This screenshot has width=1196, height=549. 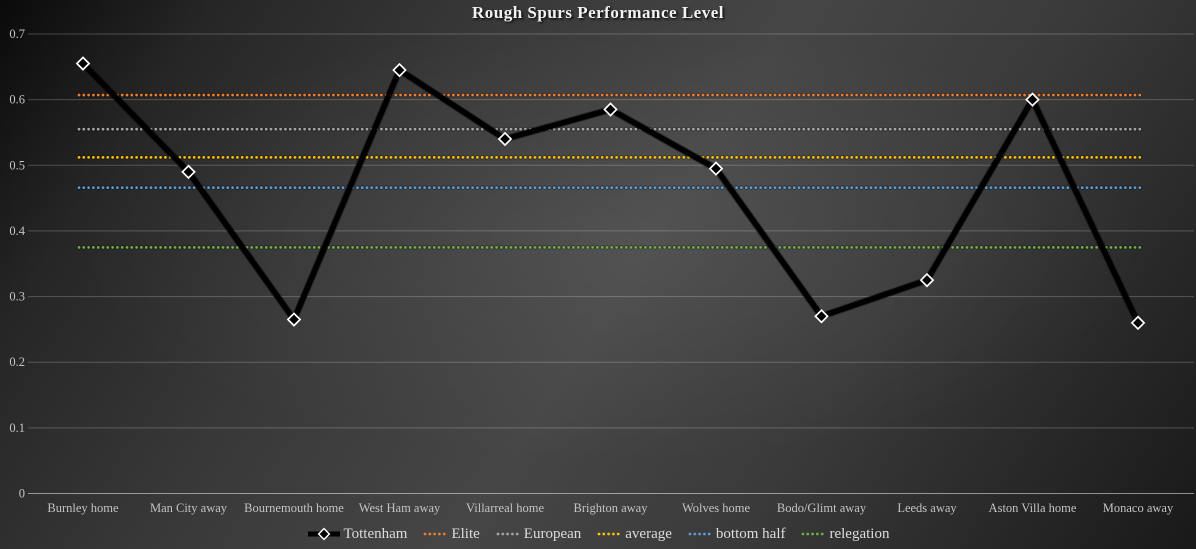 I want to click on legend-item-relegation: relegation, so click(x=844, y=534).